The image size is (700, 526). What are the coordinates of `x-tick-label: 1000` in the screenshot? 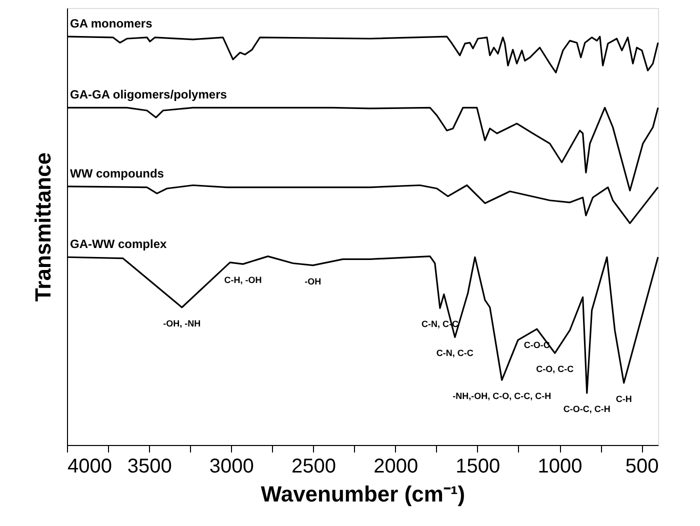 It's located at (560, 467).